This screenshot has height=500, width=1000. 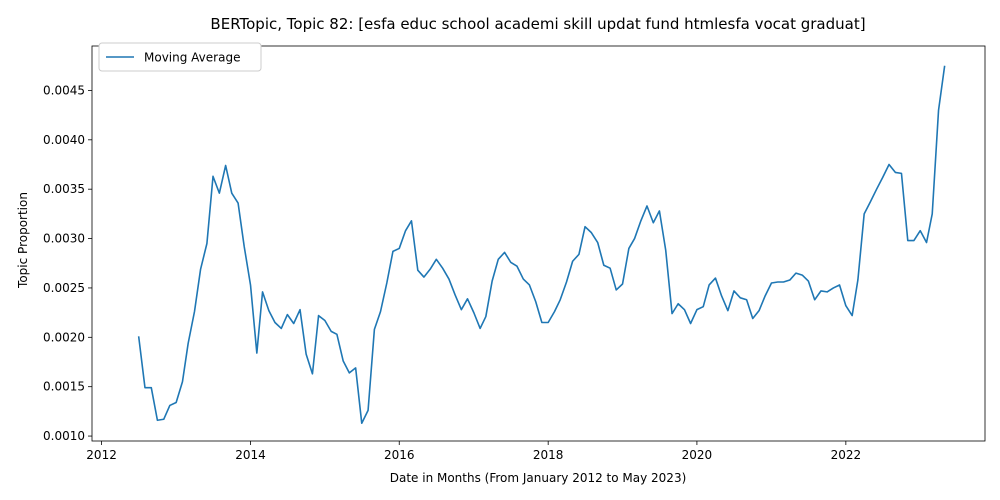 I want to click on x-tick-label: 2018, so click(x=548, y=455).